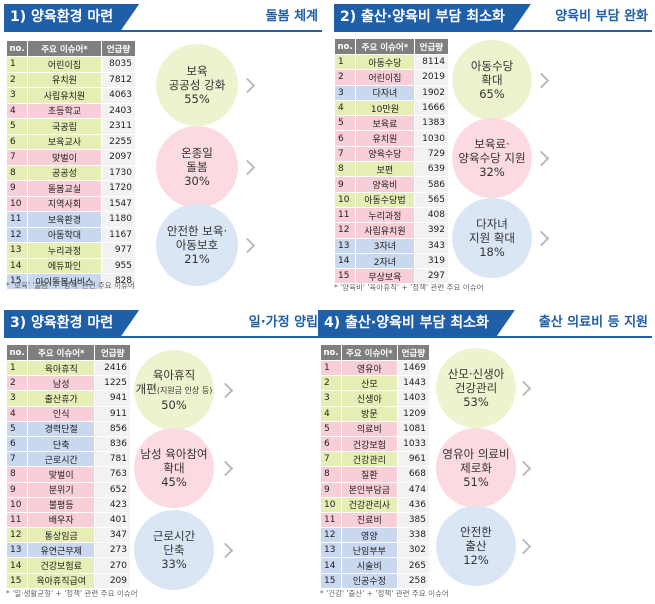  Describe the element at coordinates (61, 535) in the screenshot. I see `issue-keyword: 통상임금` at that location.